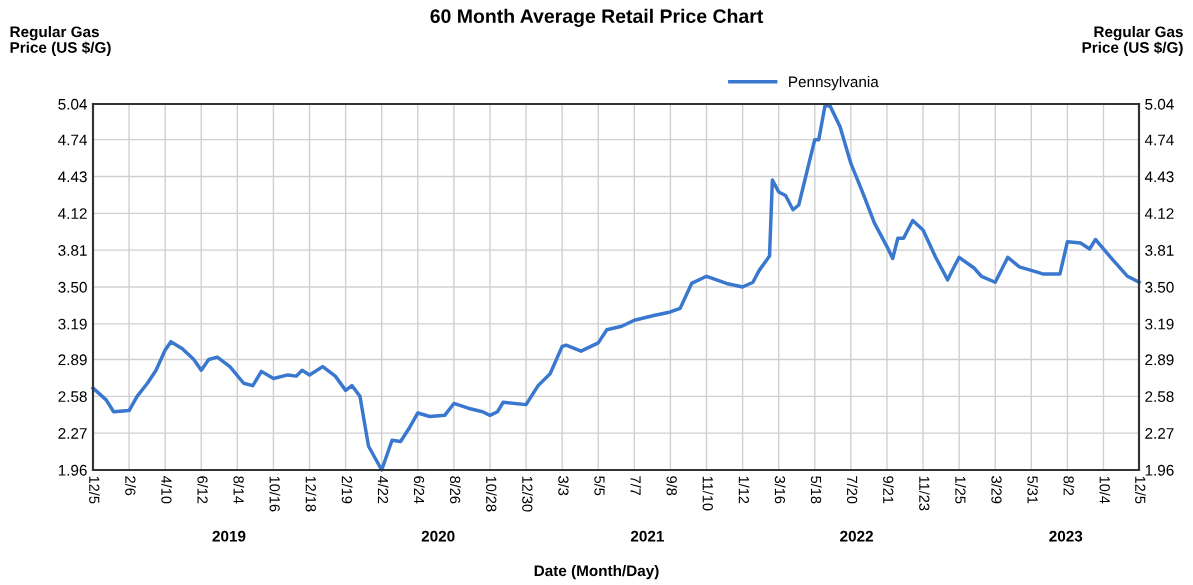 The image size is (1193, 585). Describe the element at coordinates (203, 490) in the screenshot. I see `x-tick-label: 6/12` at that location.